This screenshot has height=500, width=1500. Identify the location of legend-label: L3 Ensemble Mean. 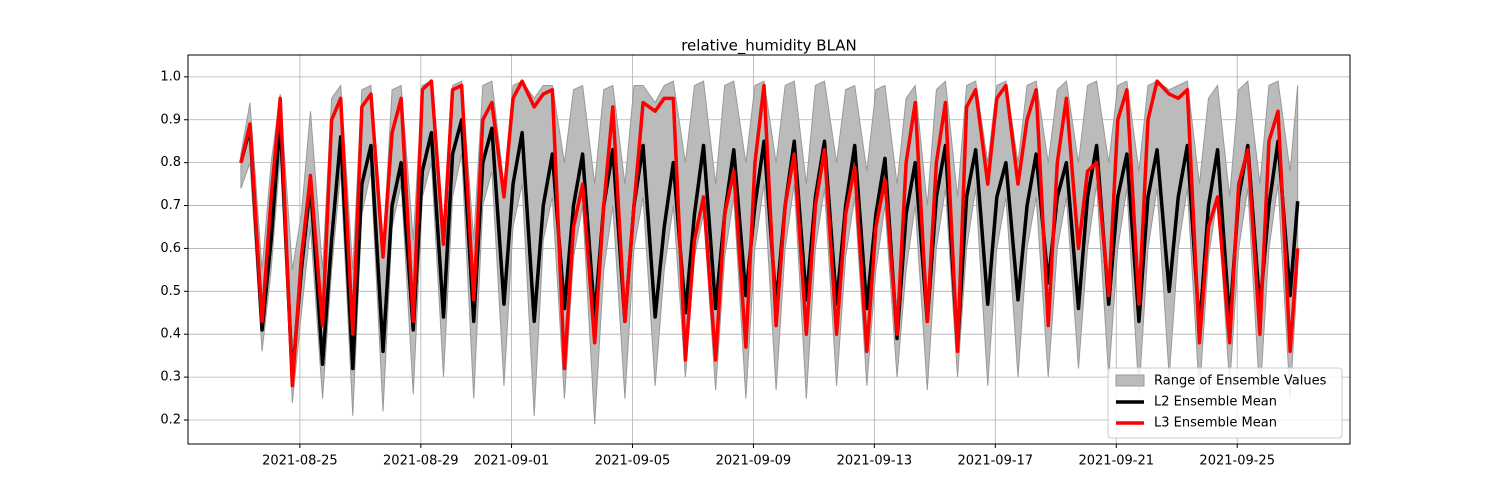
(1215, 423).